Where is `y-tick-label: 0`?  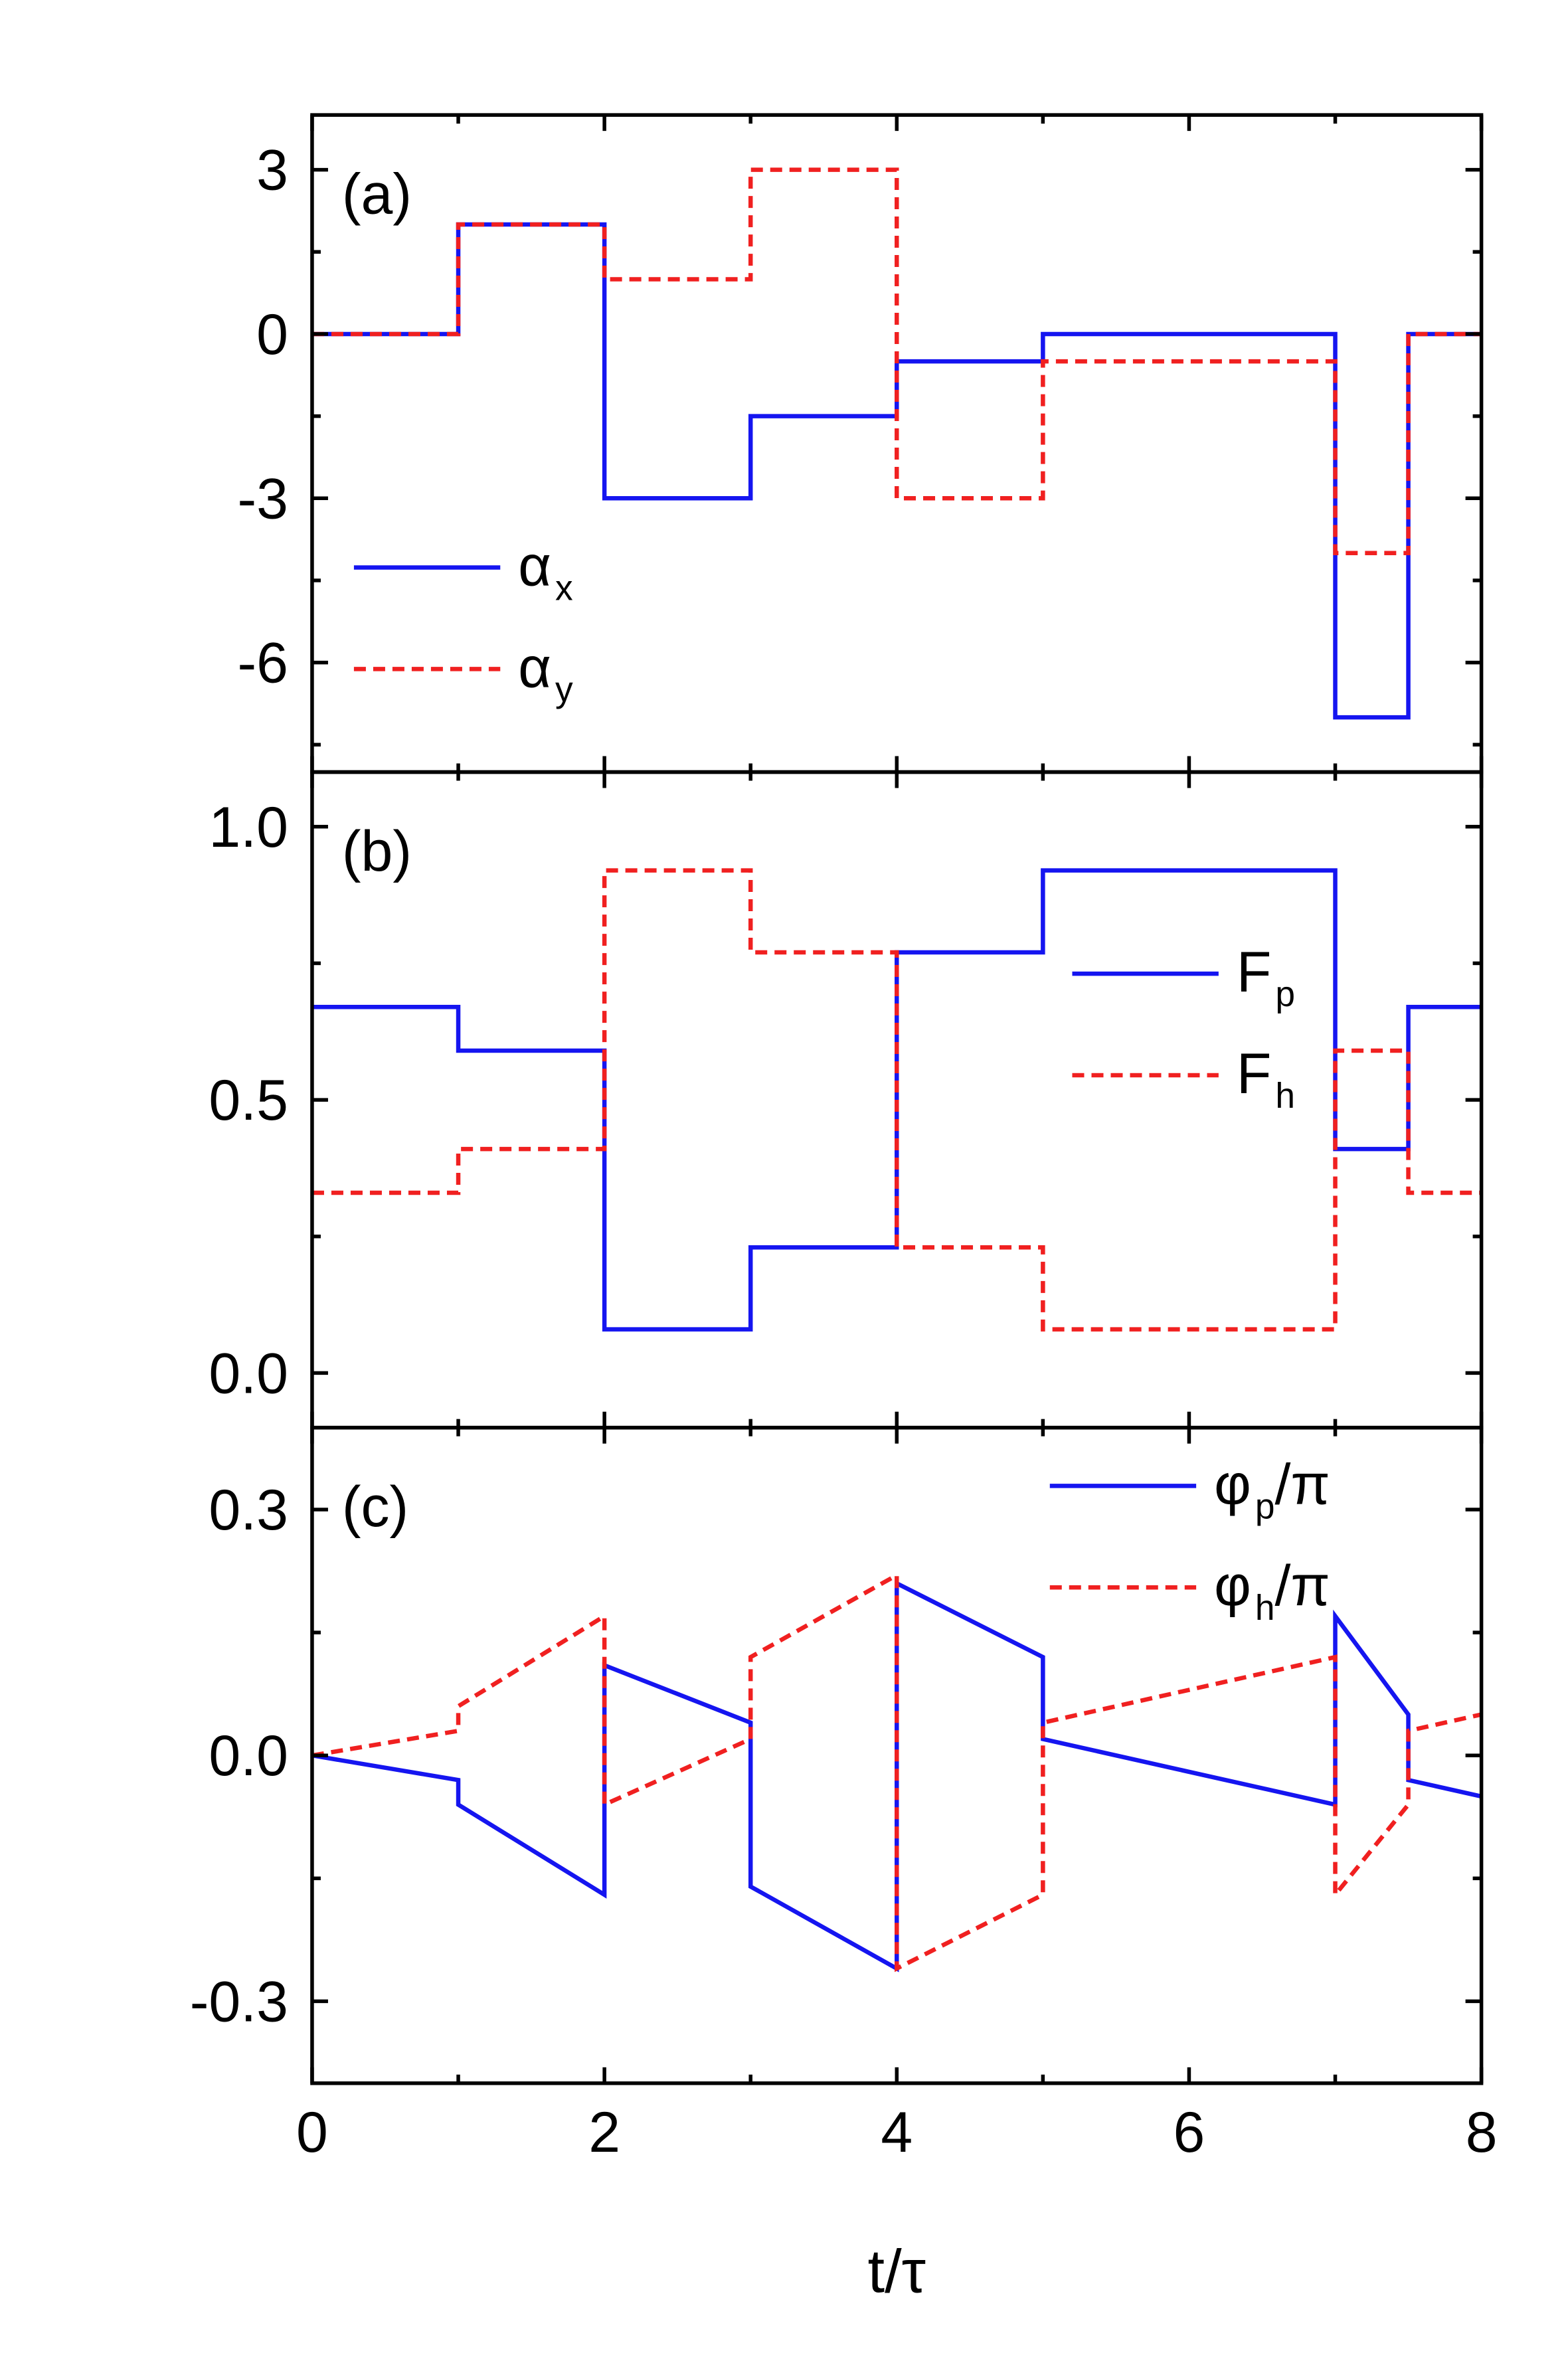
y-tick-label: 0 is located at coordinates (272, 335).